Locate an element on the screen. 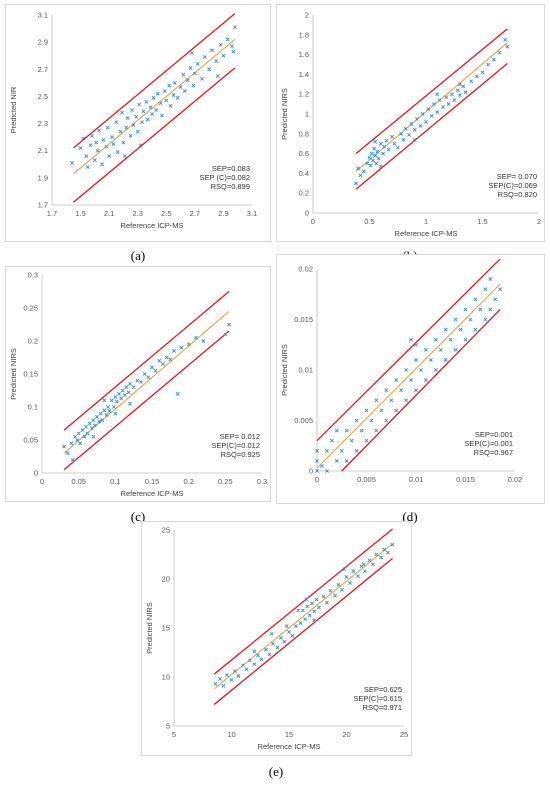 The width and height of the screenshot is (550, 791). y-tick-label: 0.8 is located at coordinates (304, 133).